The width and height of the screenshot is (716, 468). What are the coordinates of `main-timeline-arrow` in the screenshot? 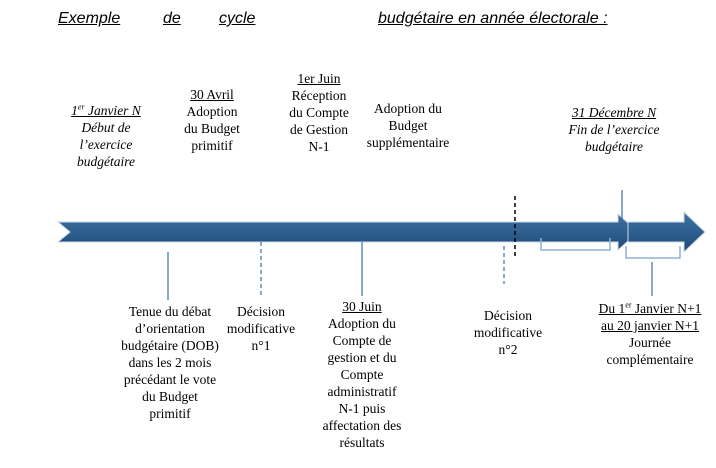 It's located at (347, 232).